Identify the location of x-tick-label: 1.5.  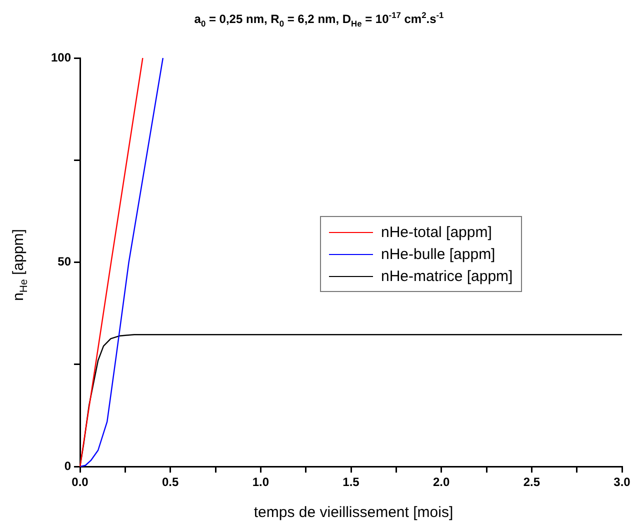
(351, 482).